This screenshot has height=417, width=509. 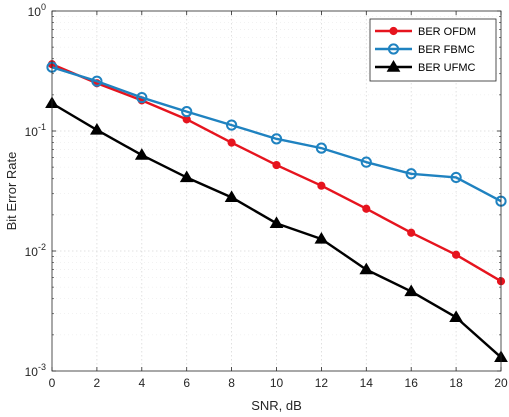 I want to click on x-tick-label: 20, so click(x=501, y=383).